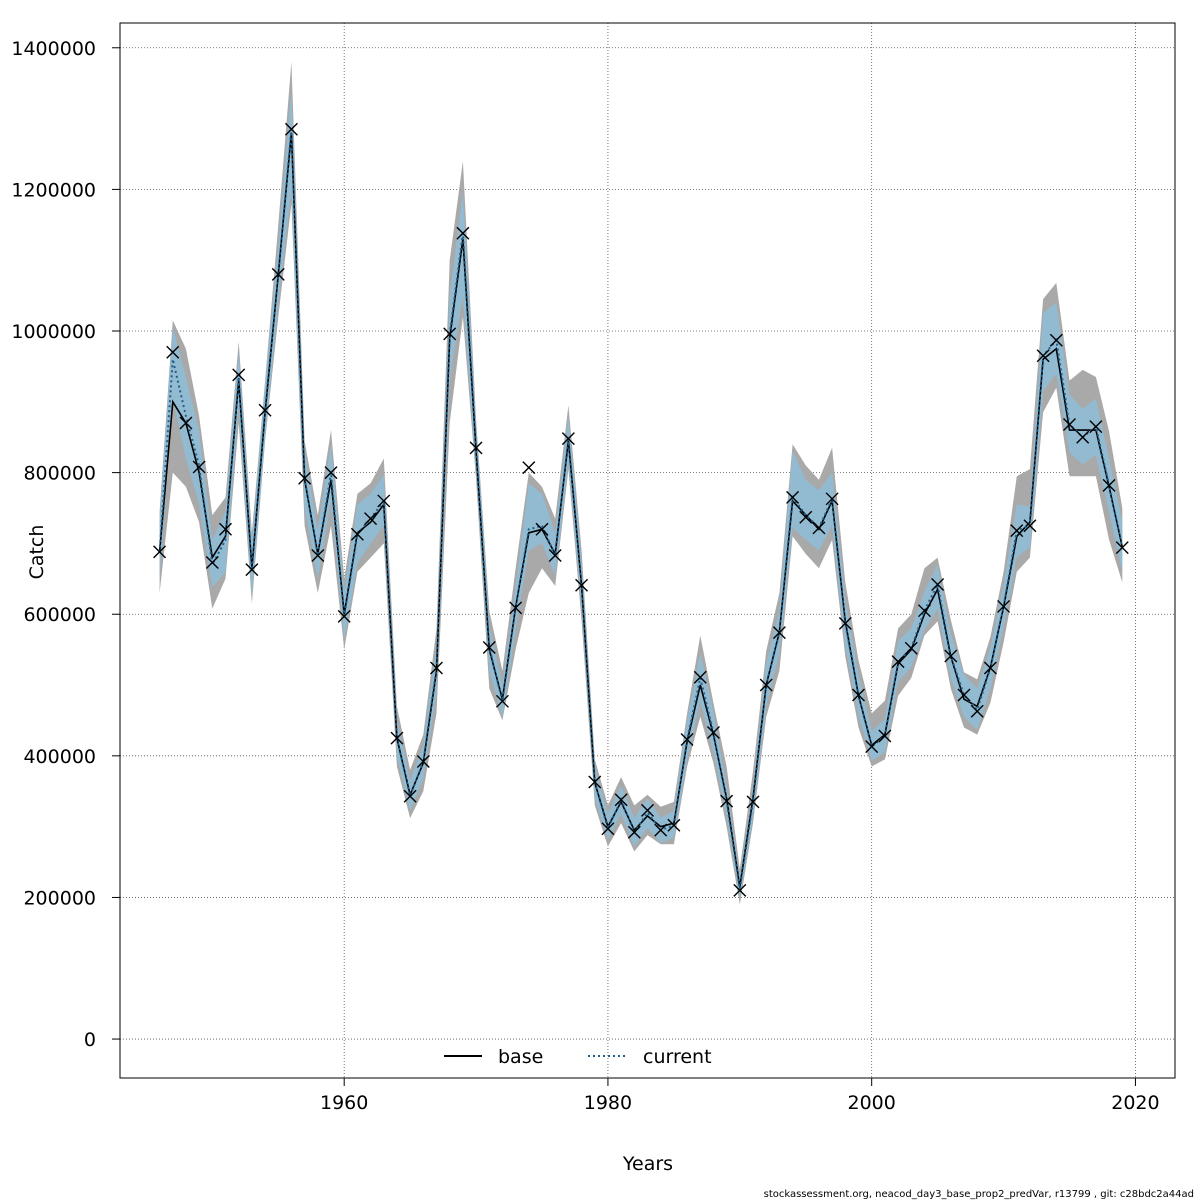  Describe the element at coordinates (53, 190) in the screenshot. I see `y-tick-label: 1200000` at that location.